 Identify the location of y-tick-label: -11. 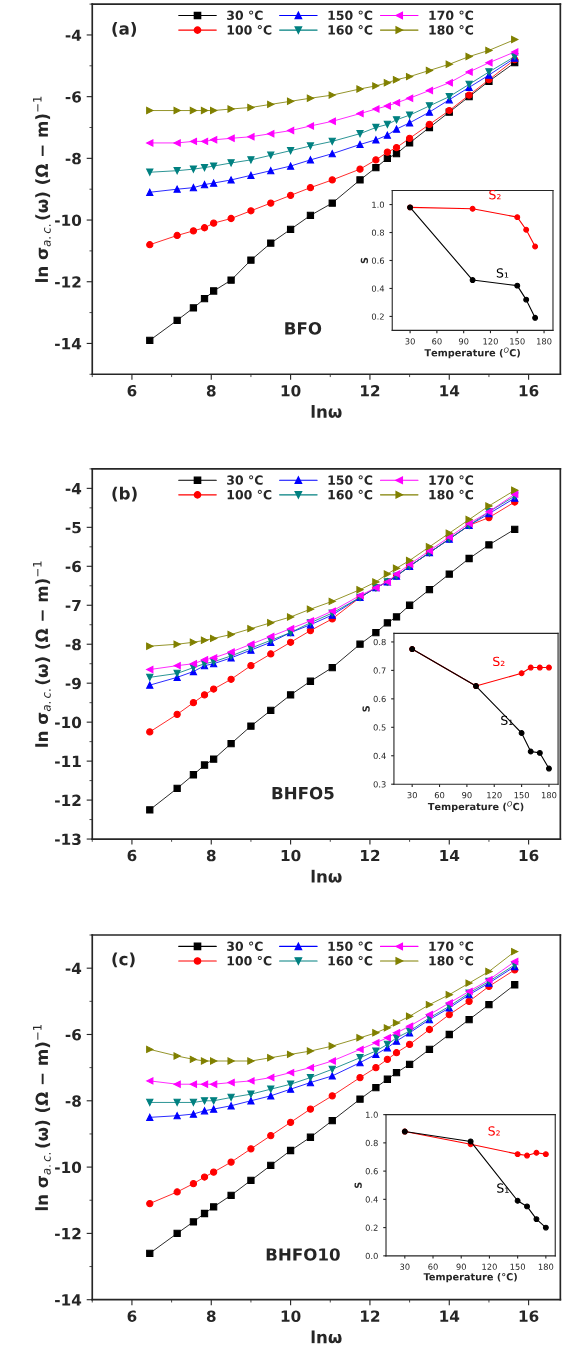
(68, 761).